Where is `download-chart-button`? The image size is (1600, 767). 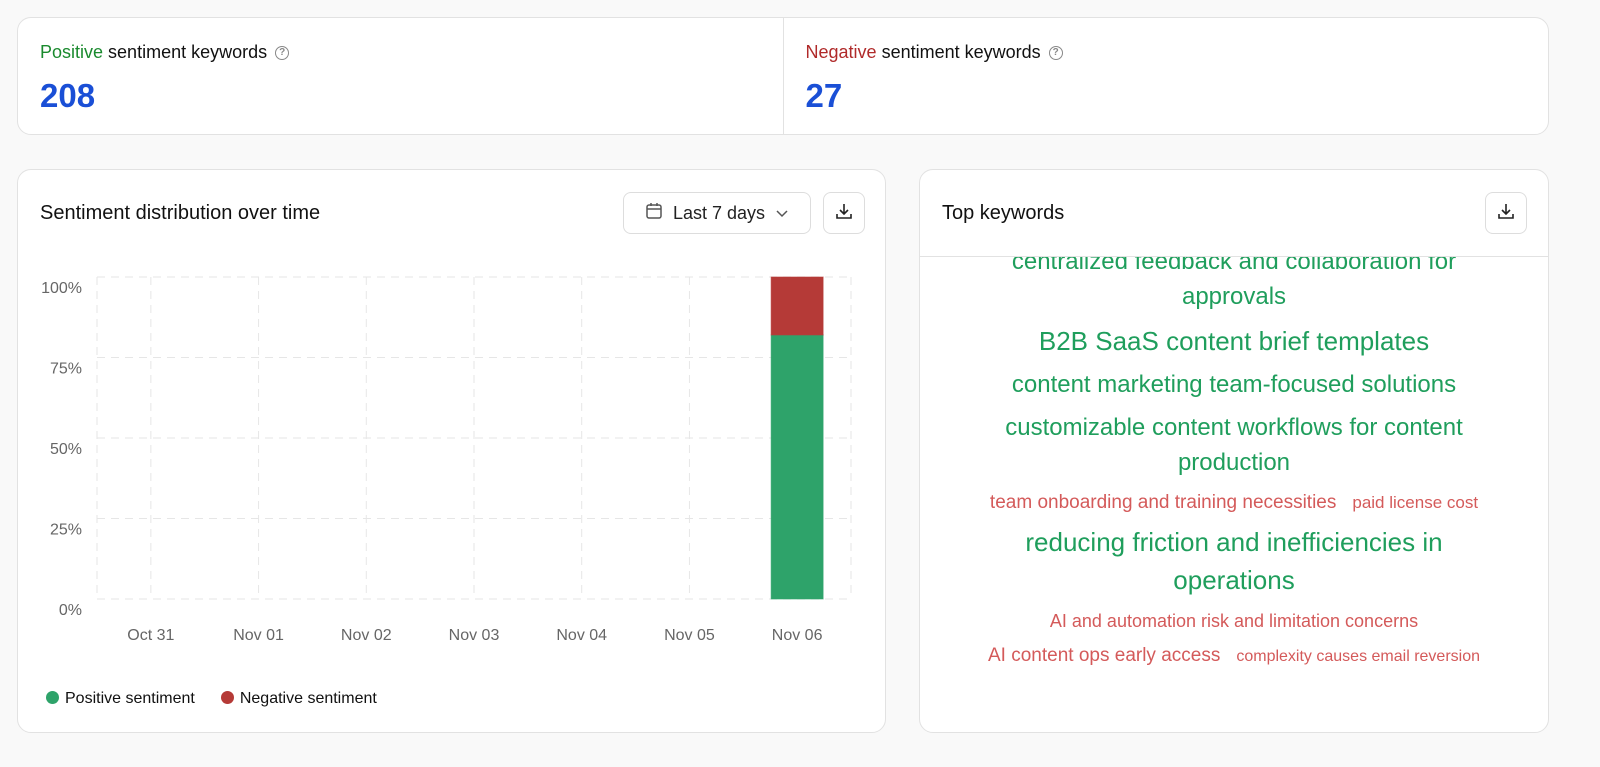 download-chart-button is located at coordinates (844, 213).